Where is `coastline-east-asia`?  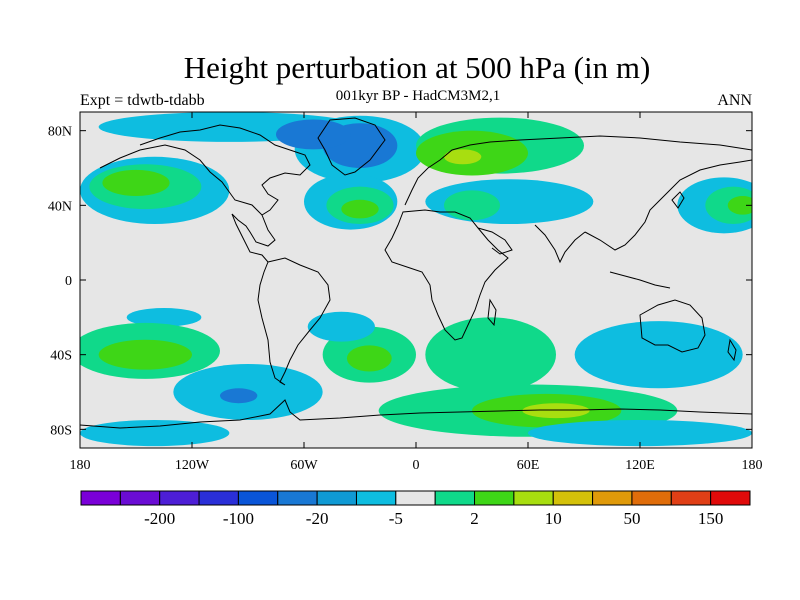
coastline-east-asia is located at coordinates (668, 205).